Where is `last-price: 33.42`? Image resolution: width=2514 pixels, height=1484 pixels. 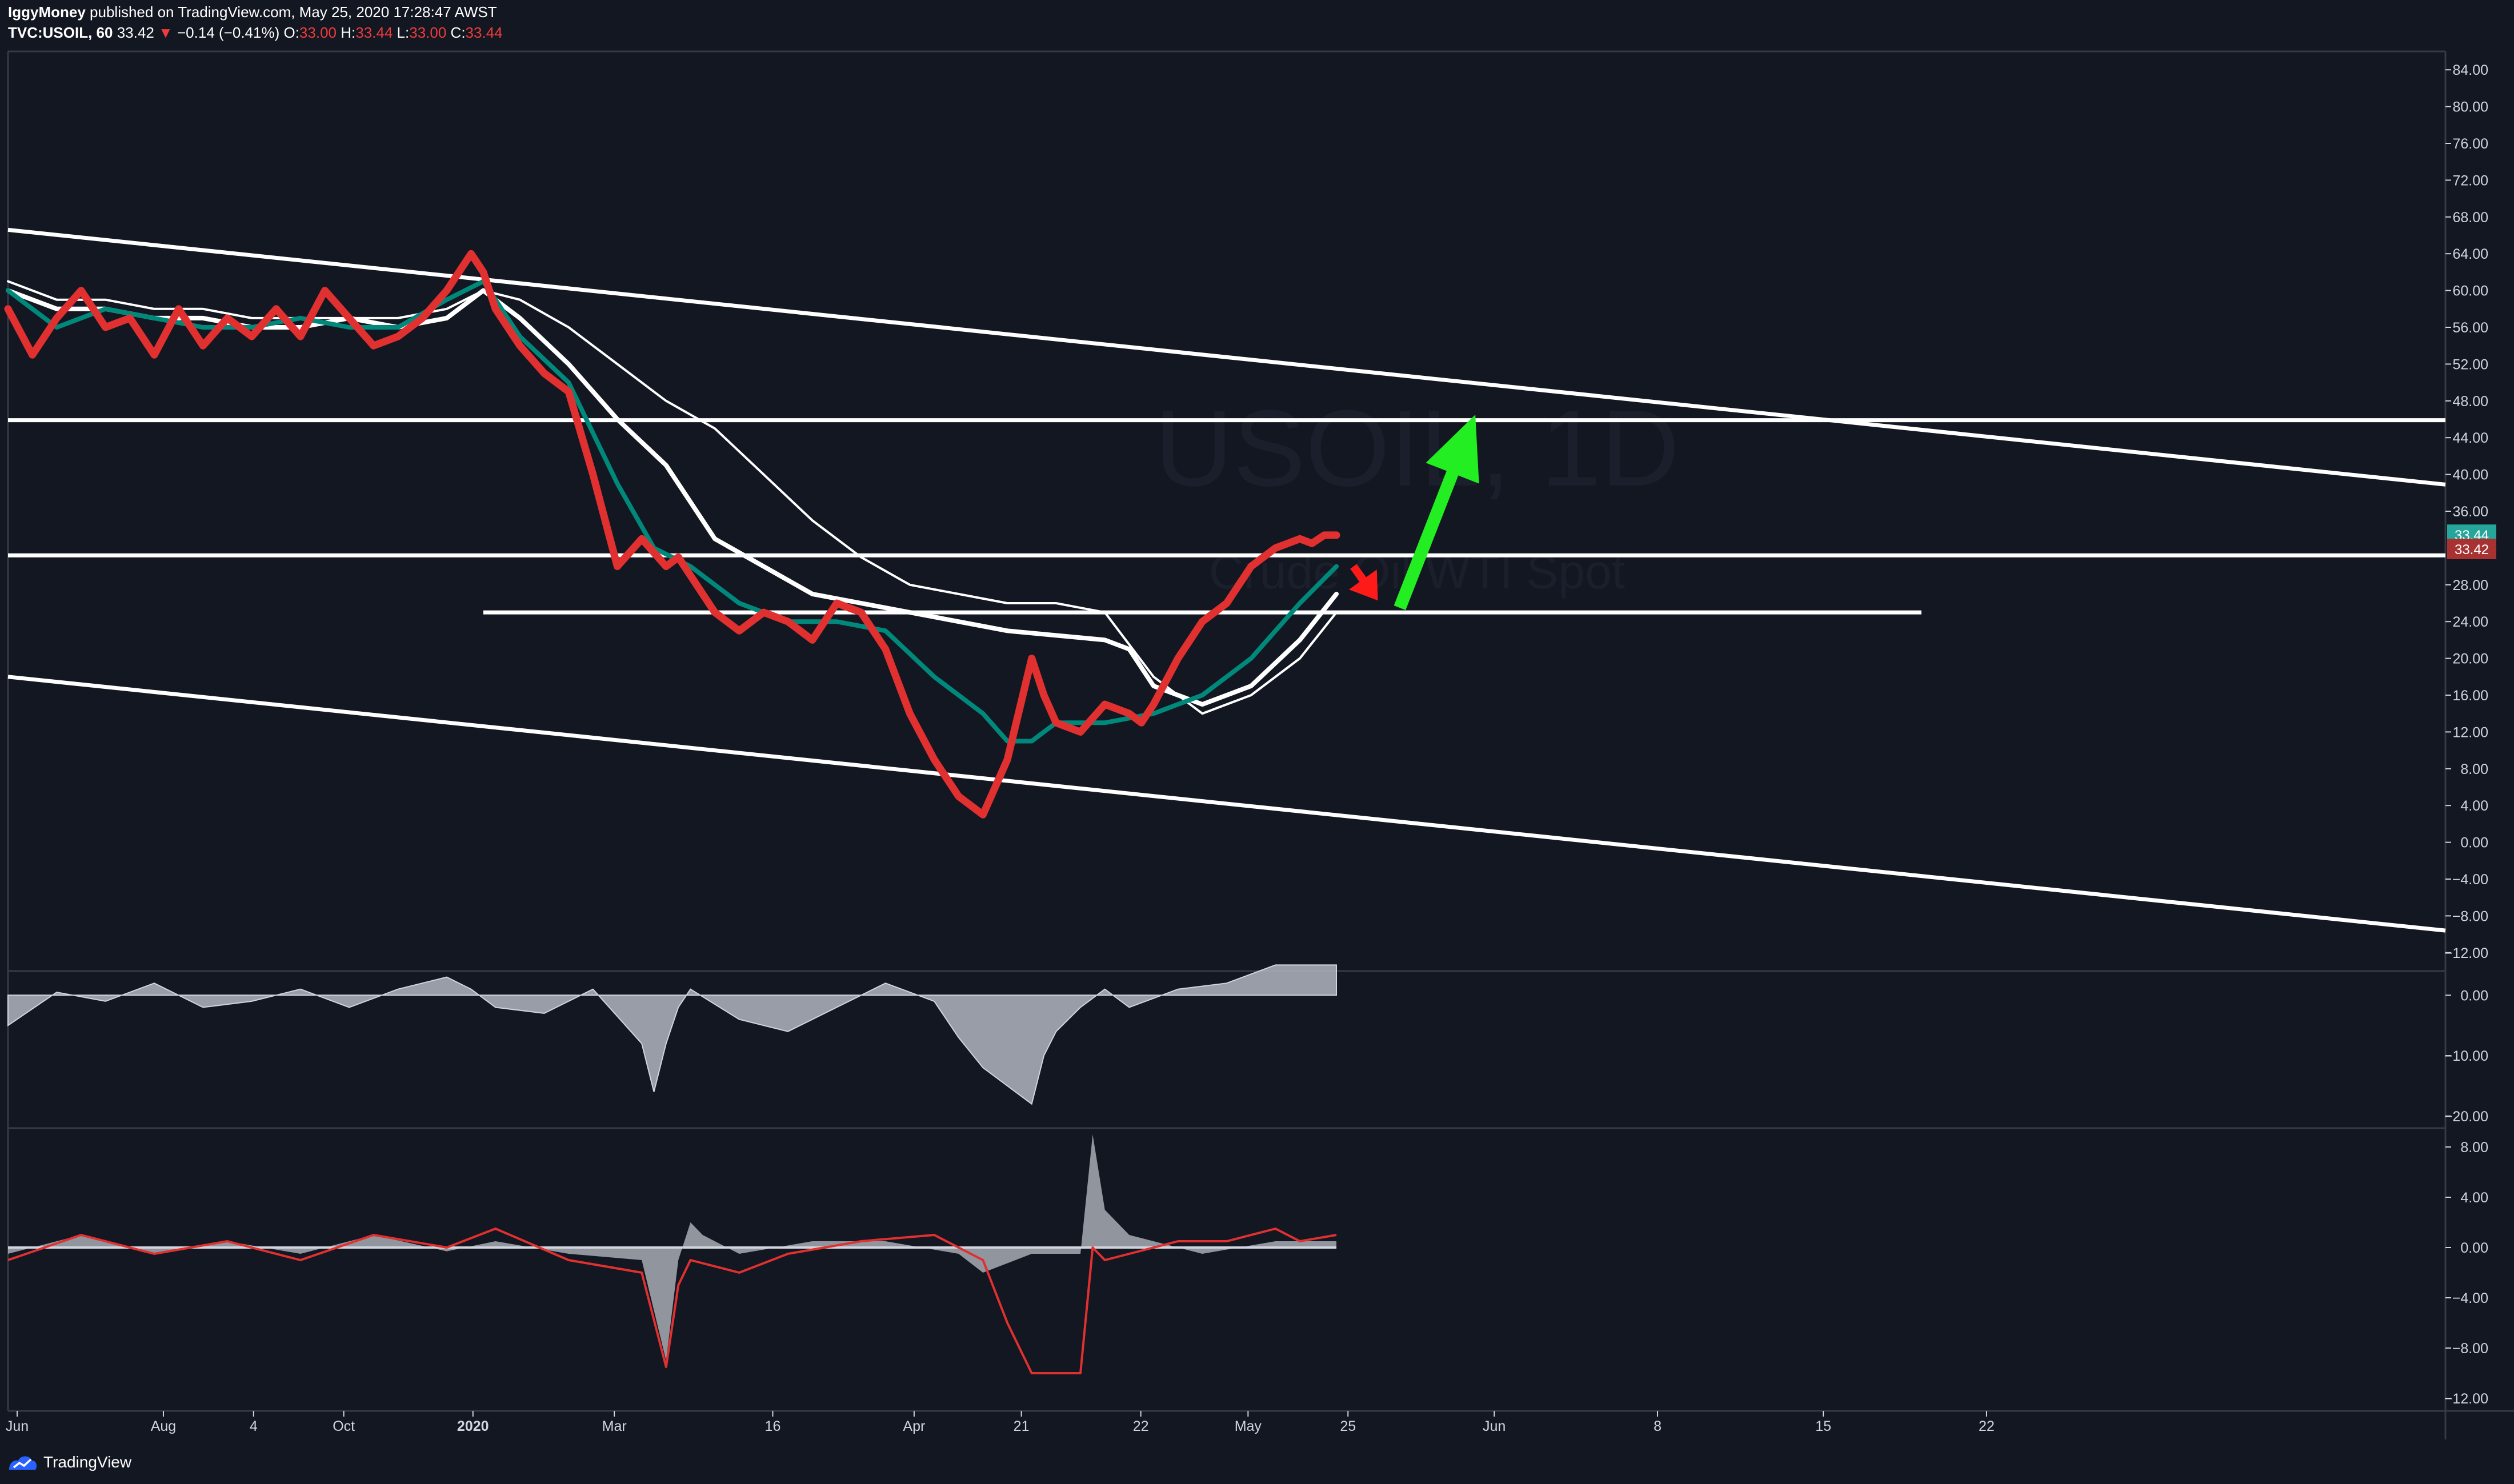 last-price: 33.42 is located at coordinates (135, 32).